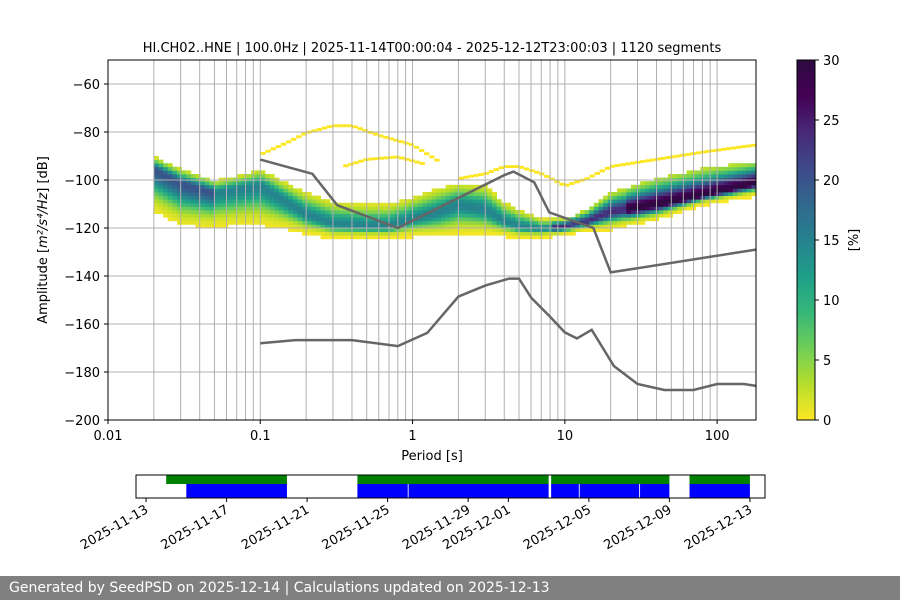  I want to click on data-availability-bar, so click(610, 479).